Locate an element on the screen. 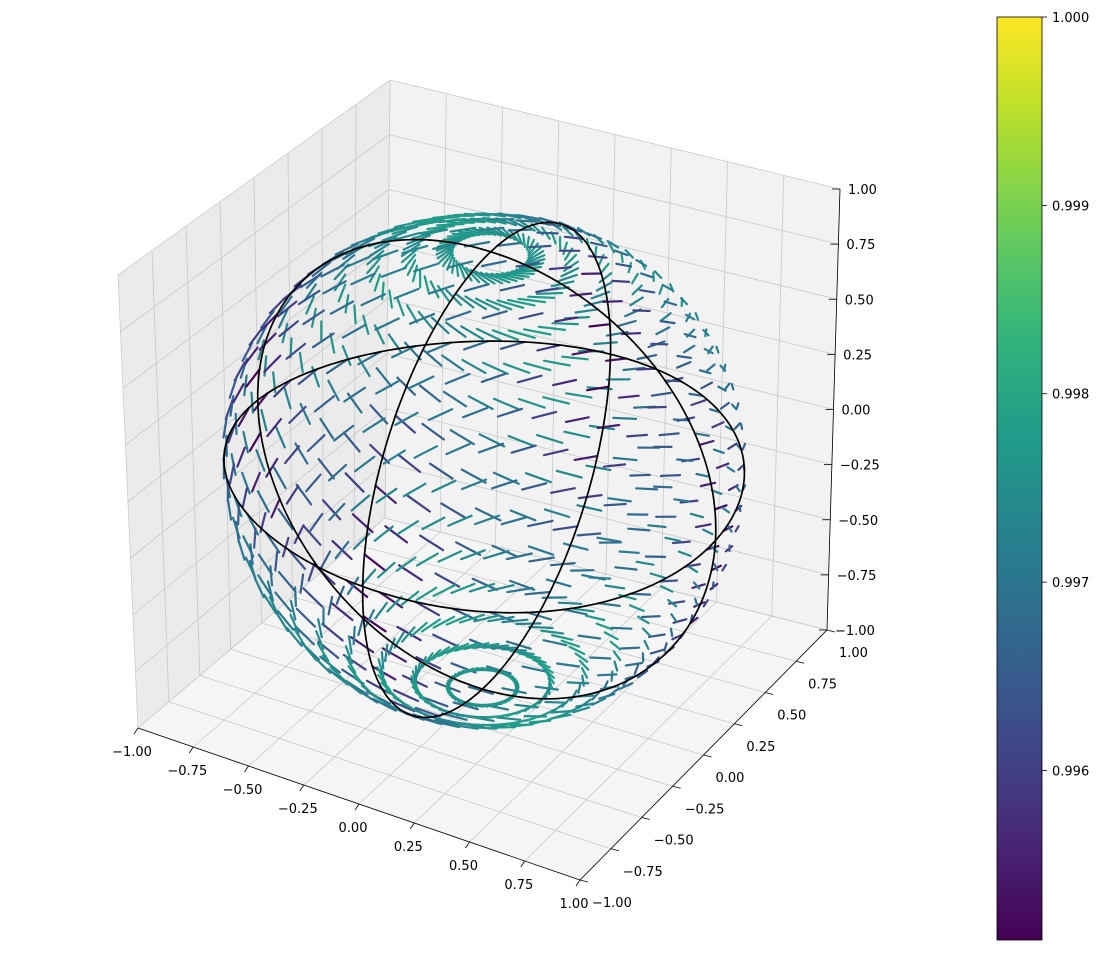 The width and height of the screenshot is (1101, 953). z-tick-label: 0.25 is located at coordinates (857, 355).